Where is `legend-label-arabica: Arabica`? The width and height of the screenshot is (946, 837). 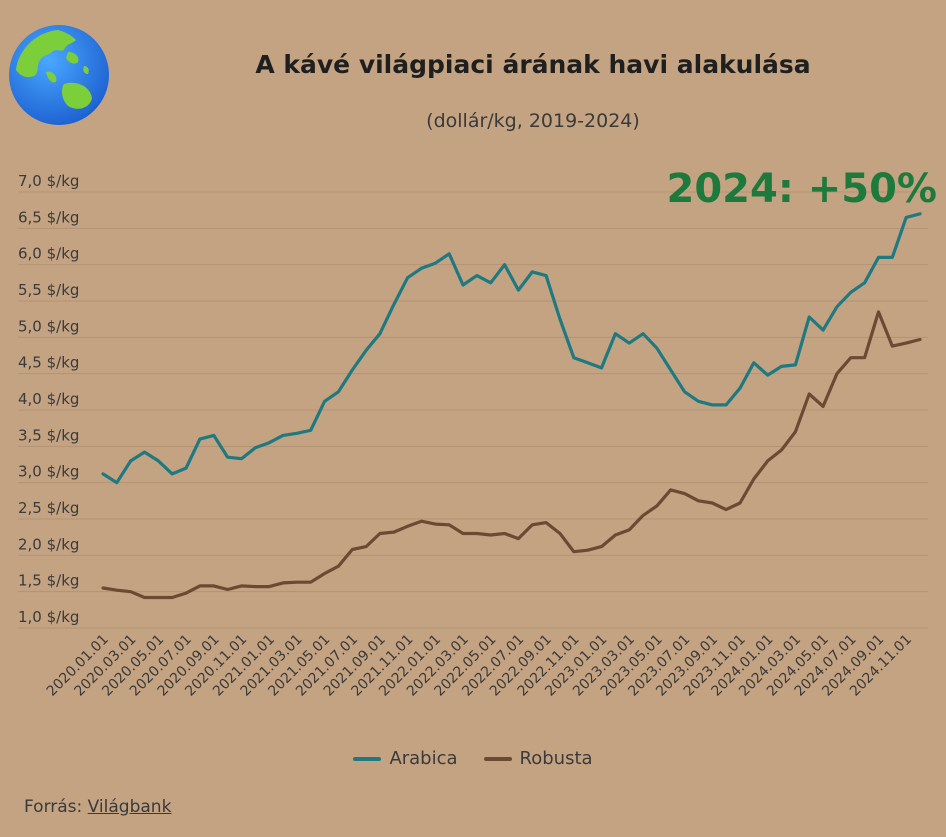 legend-label-arabica: Arabica is located at coordinates (423, 758).